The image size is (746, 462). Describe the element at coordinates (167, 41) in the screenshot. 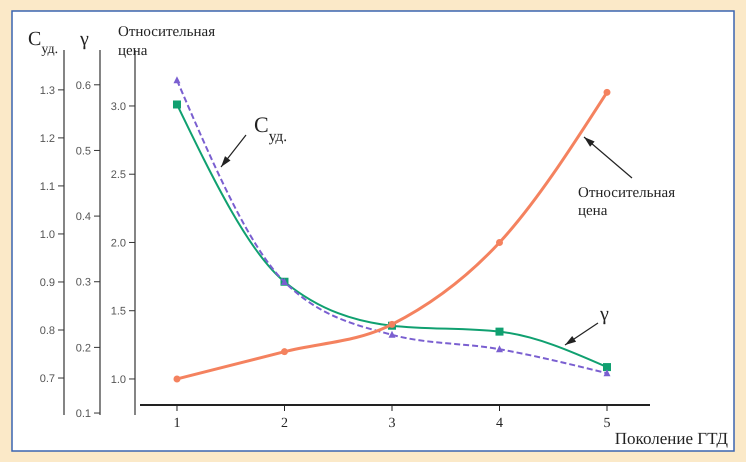

I see `y-axis-title: Относительная цена` at that location.